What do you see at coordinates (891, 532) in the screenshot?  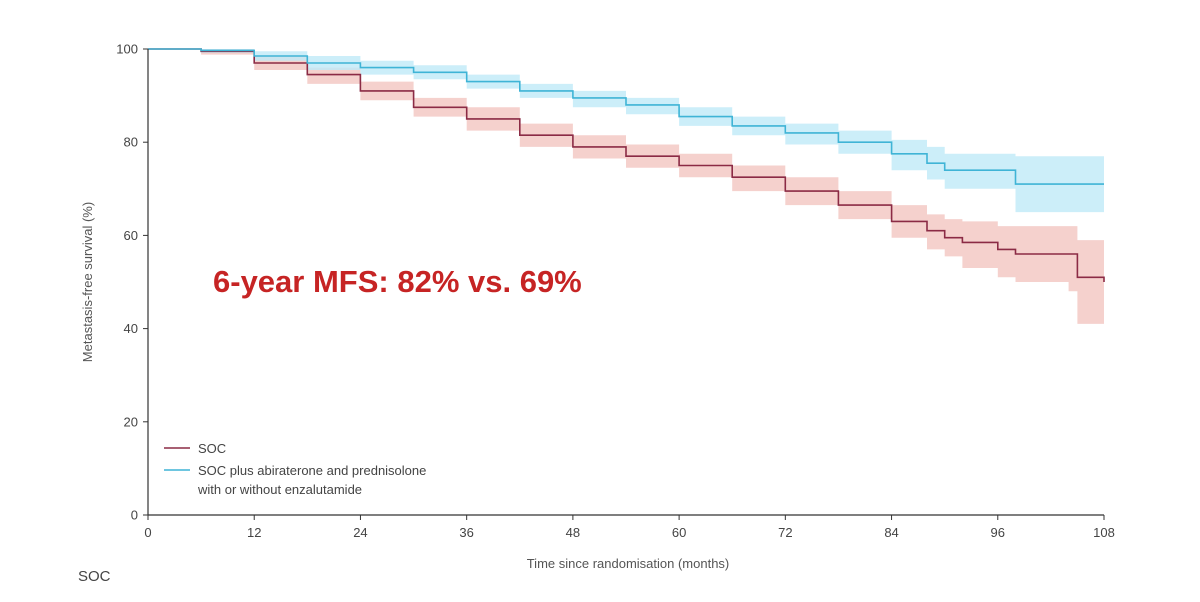 I see `x-tick-label: 84` at bounding box center [891, 532].